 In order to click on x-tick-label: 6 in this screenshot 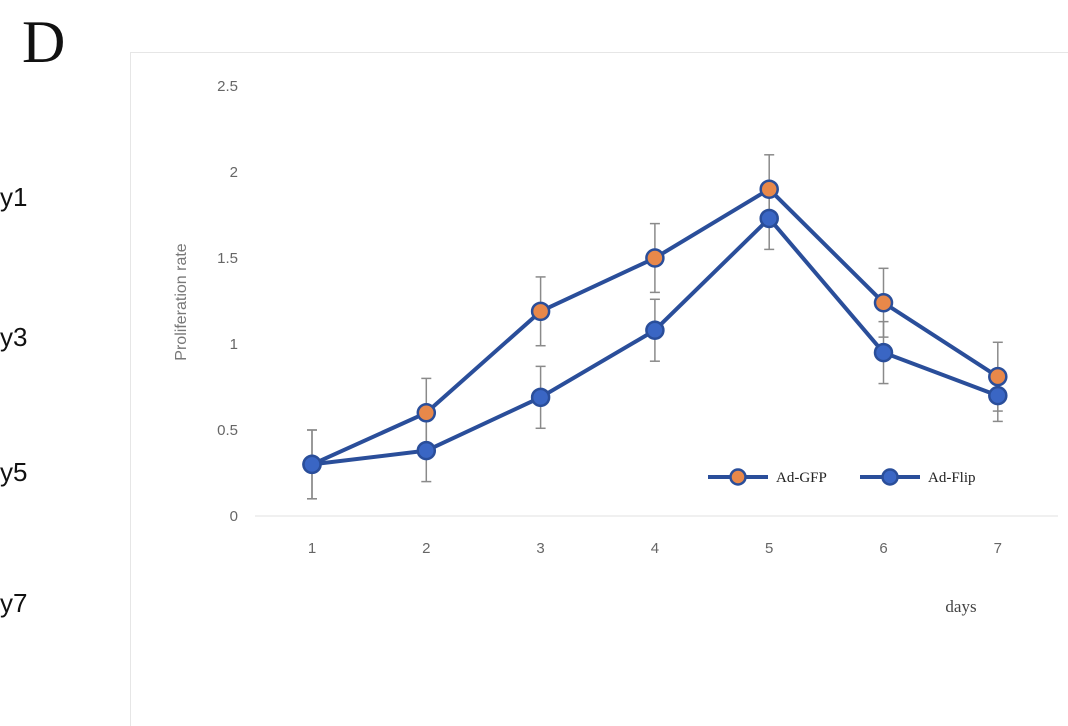, I will do `click(883, 548)`.